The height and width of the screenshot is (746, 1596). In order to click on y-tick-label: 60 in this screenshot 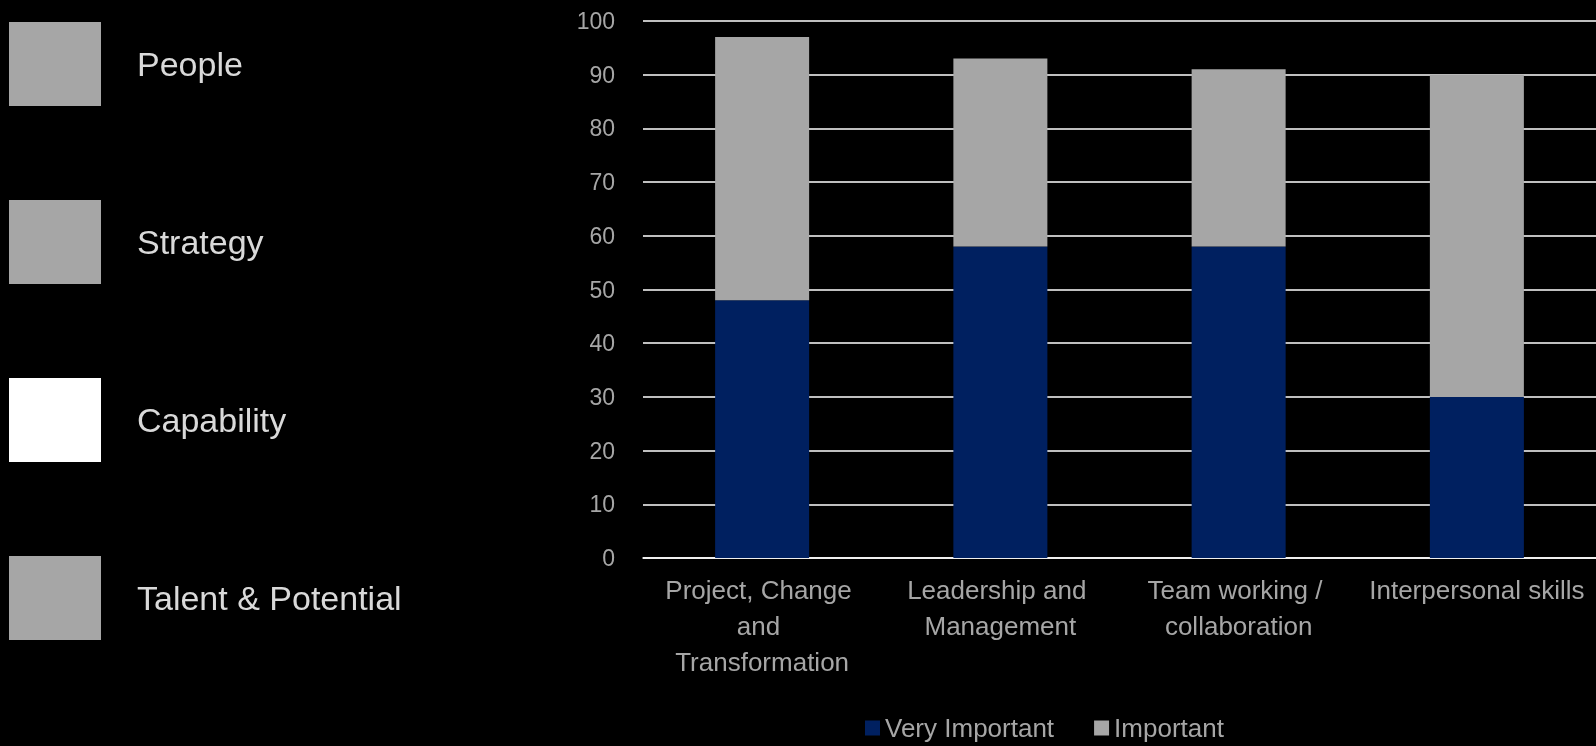, I will do `click(602, 235)`.